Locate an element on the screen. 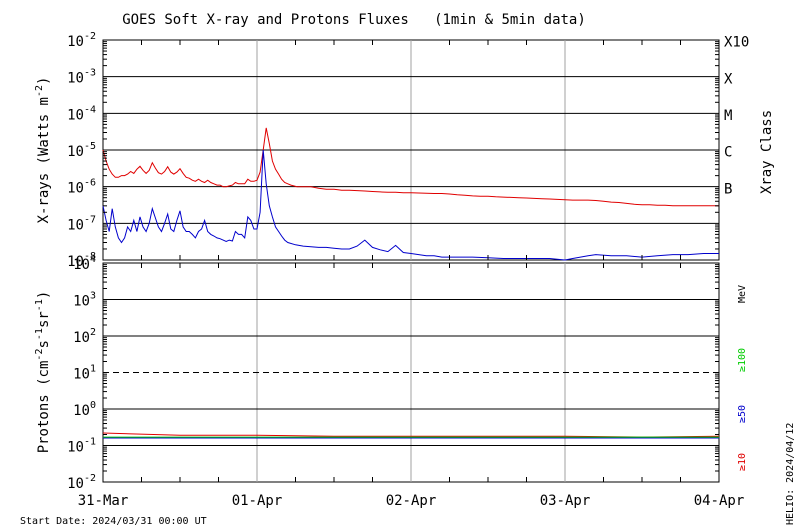  energy-label: ≥50 is located at coordinates (742, 414).